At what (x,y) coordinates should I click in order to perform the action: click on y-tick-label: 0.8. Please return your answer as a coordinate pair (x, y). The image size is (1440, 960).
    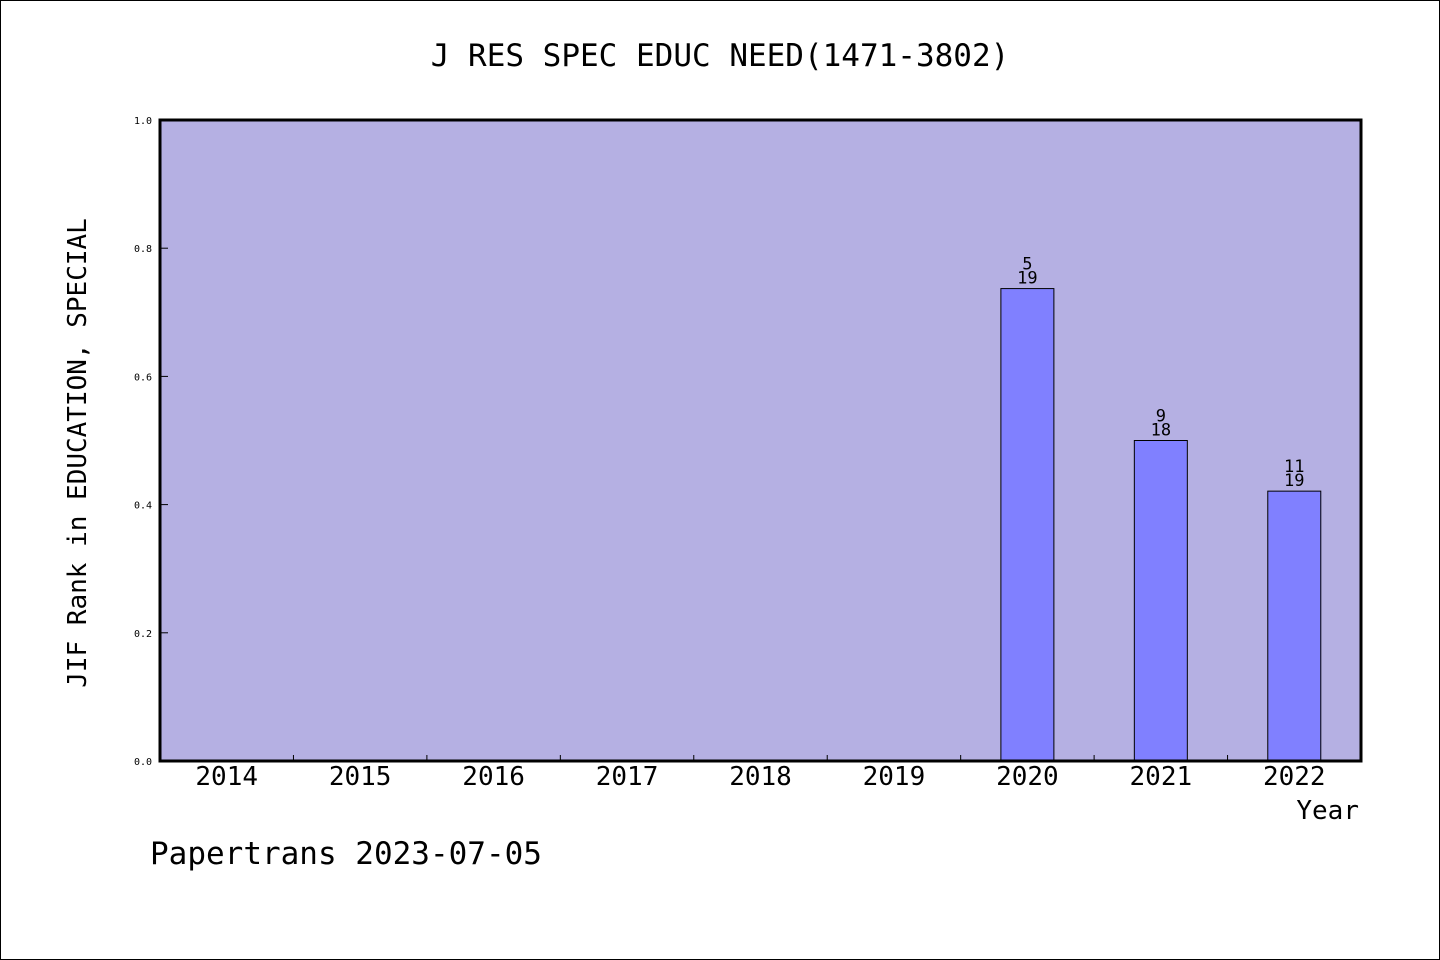
    Looking at the image, I should click on (143, 249).